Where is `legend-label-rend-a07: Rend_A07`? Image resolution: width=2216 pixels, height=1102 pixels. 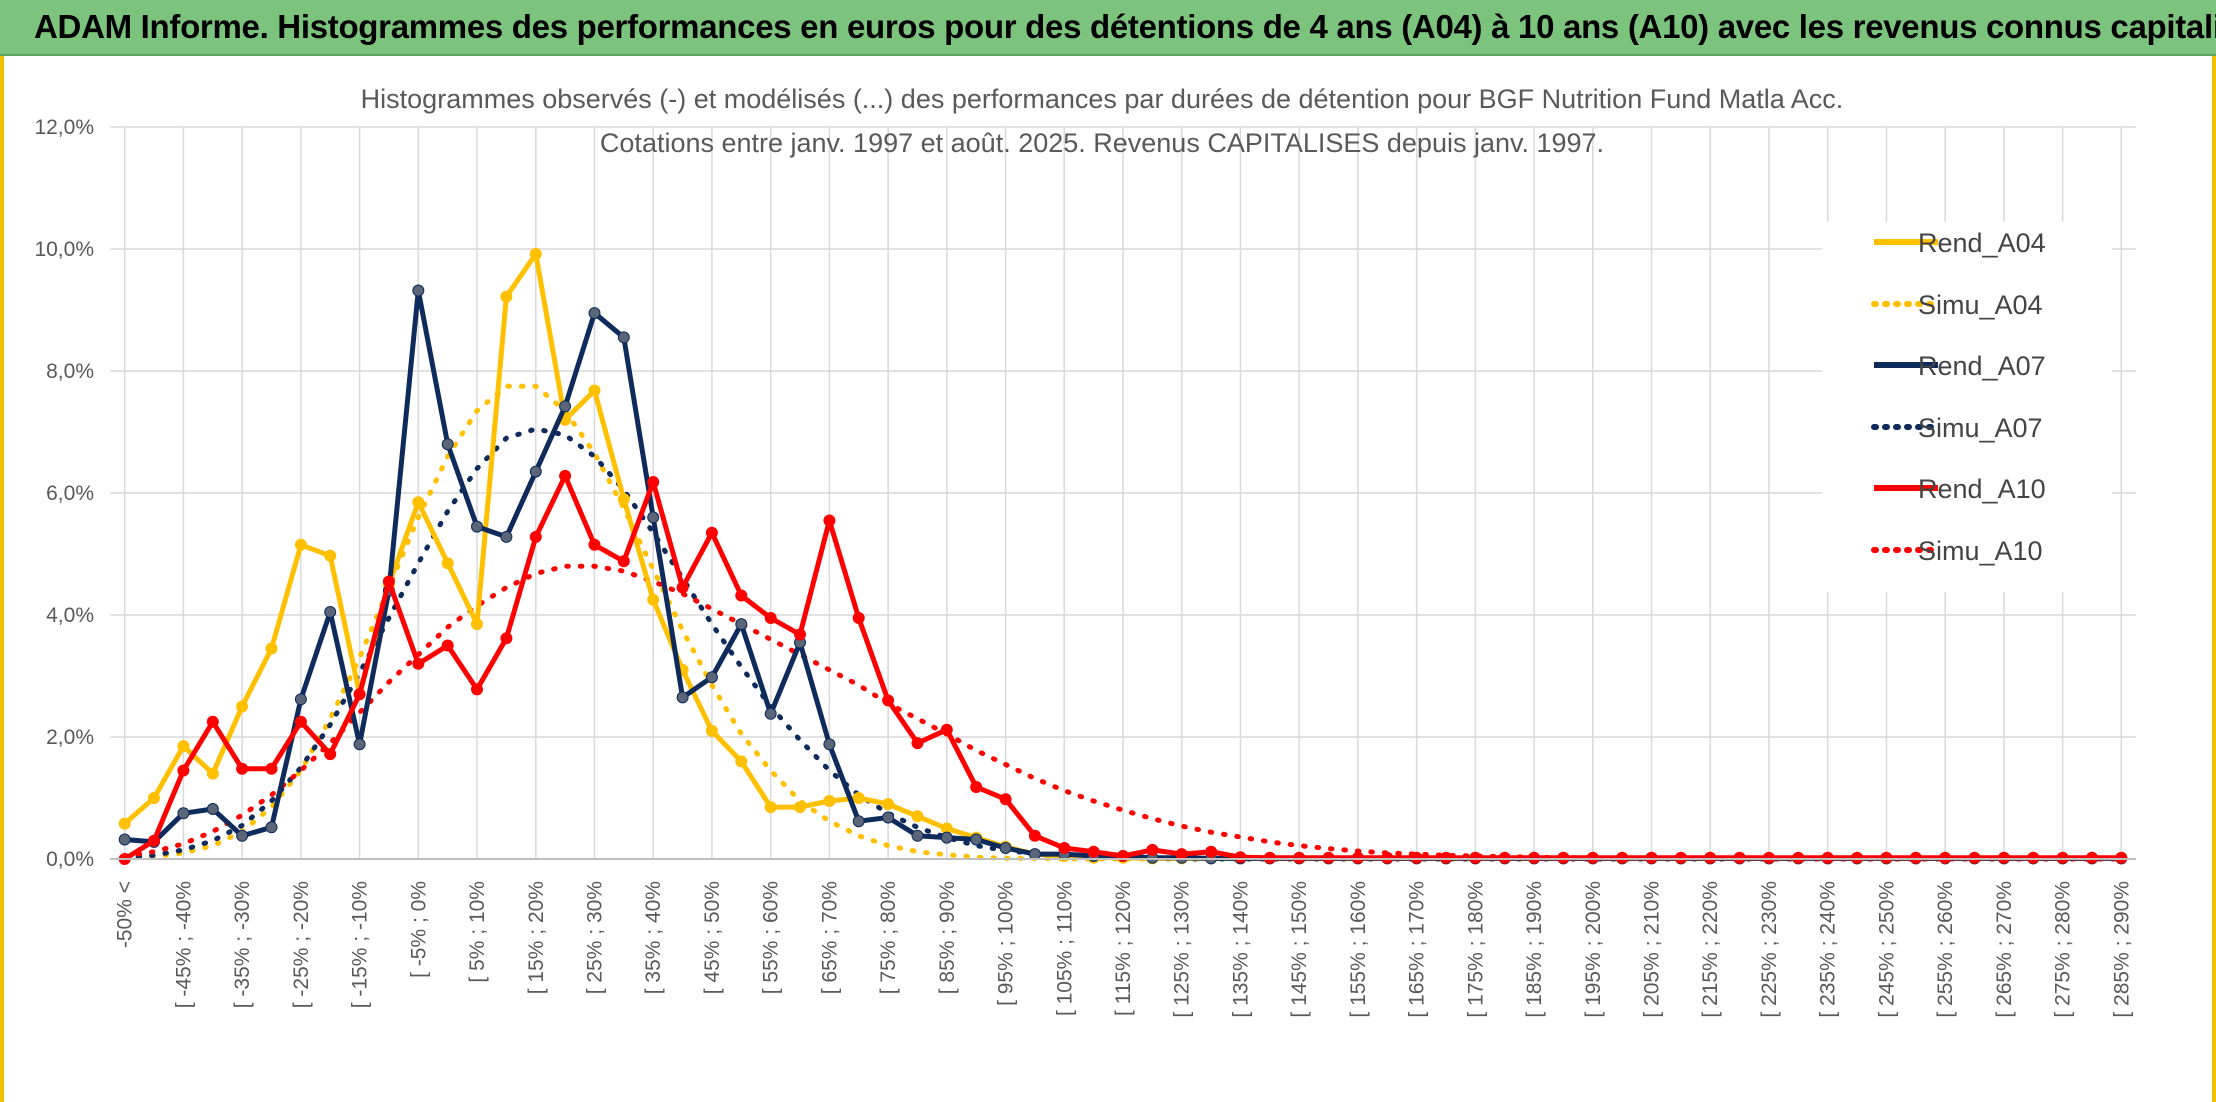
legend-label-rend-a07: Rend_A07 is located at coordinates (1982, 366).